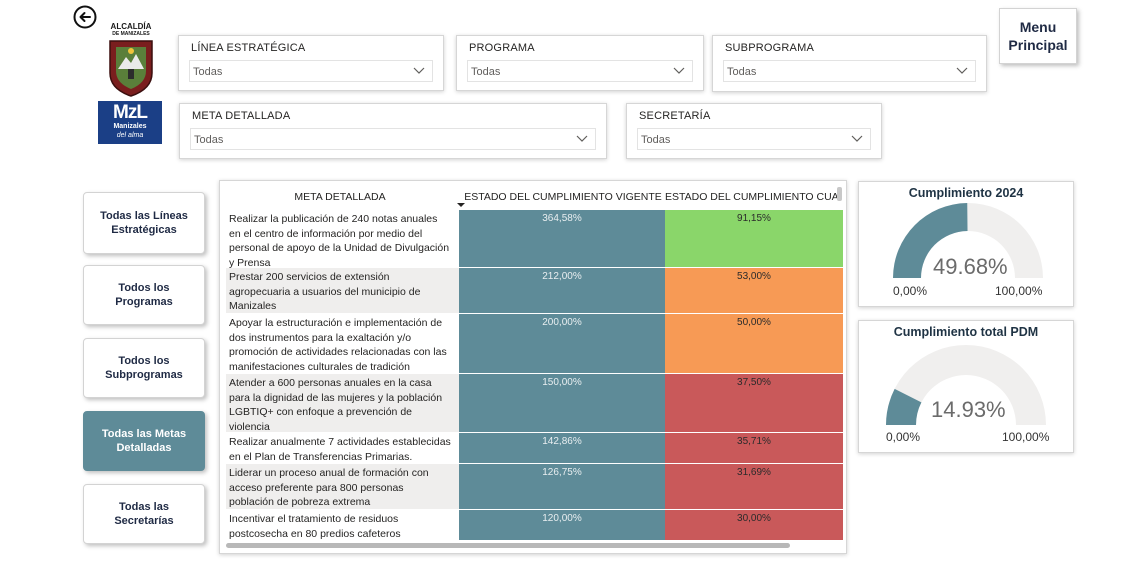 The height and width of the screenshot is (570, 1140). What do you see at coordinates (562, 448) in the screenshot?
I see `cell-vigente: 142,86%` at bounding box center [562, 448].